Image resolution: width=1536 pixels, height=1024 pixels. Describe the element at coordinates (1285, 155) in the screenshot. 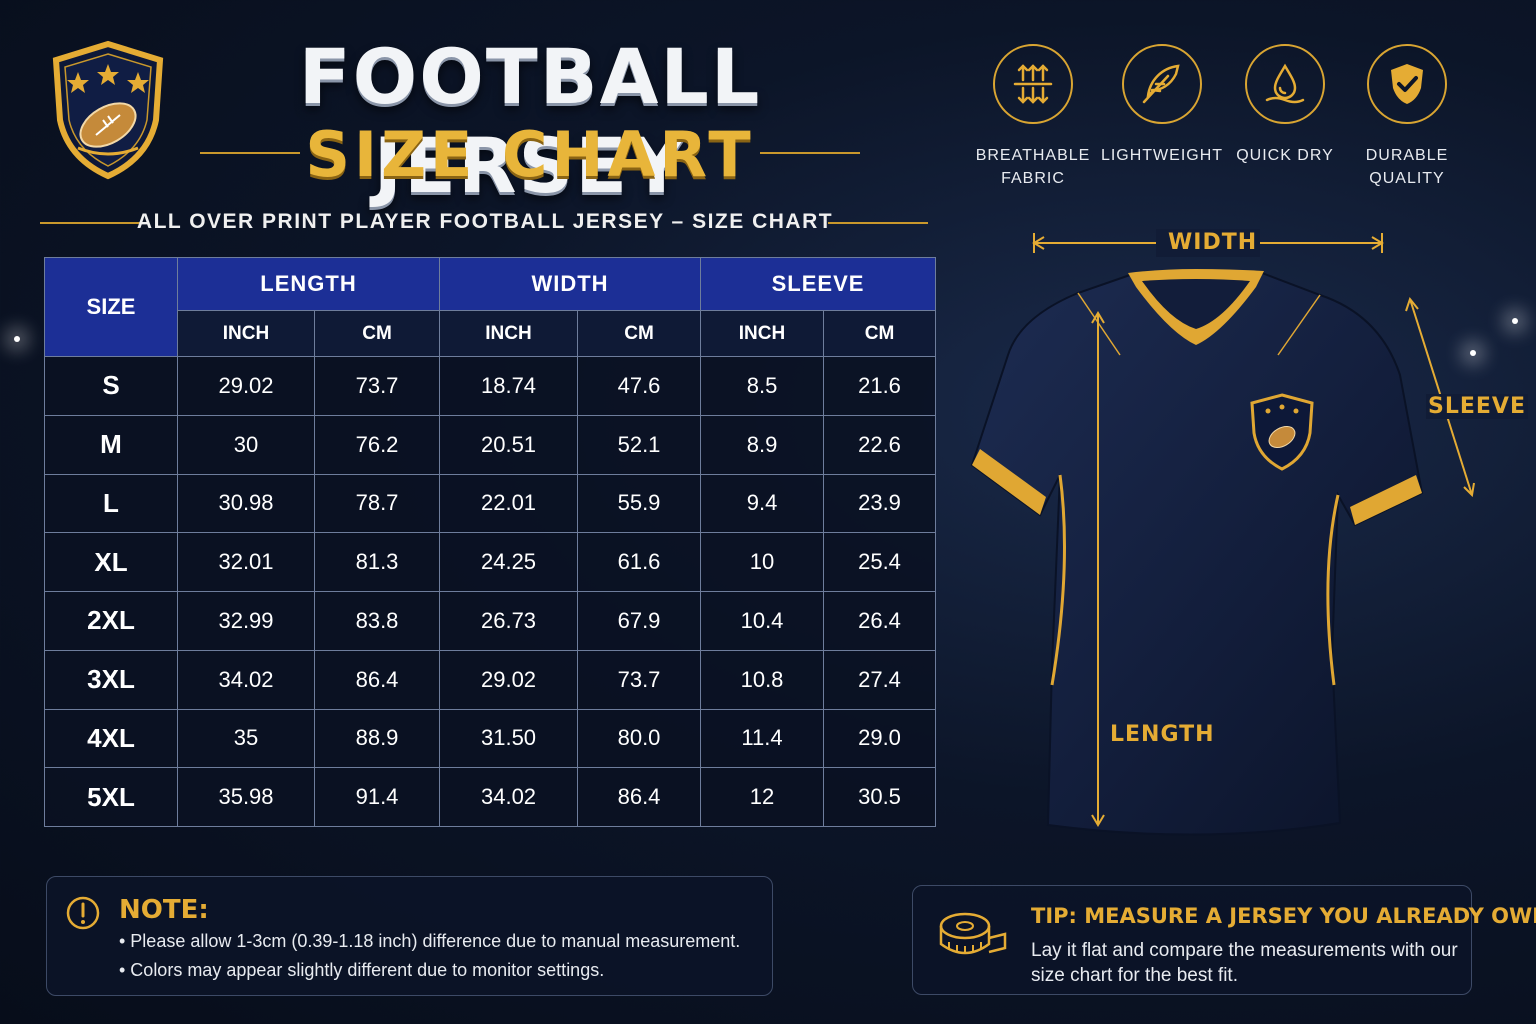

I see `feature-label: QUICK DRY` at that location.